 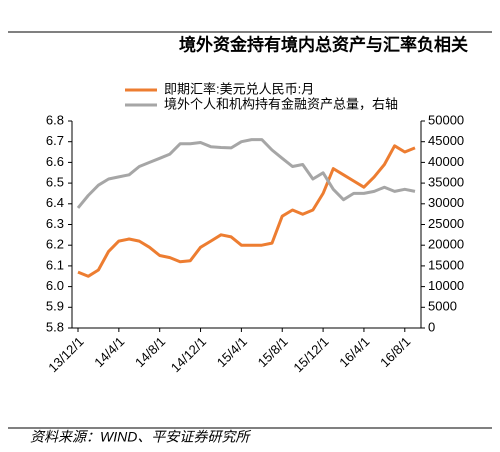 I want to click on x-tick-label: 15/8/1, so click(x=273, y=352).